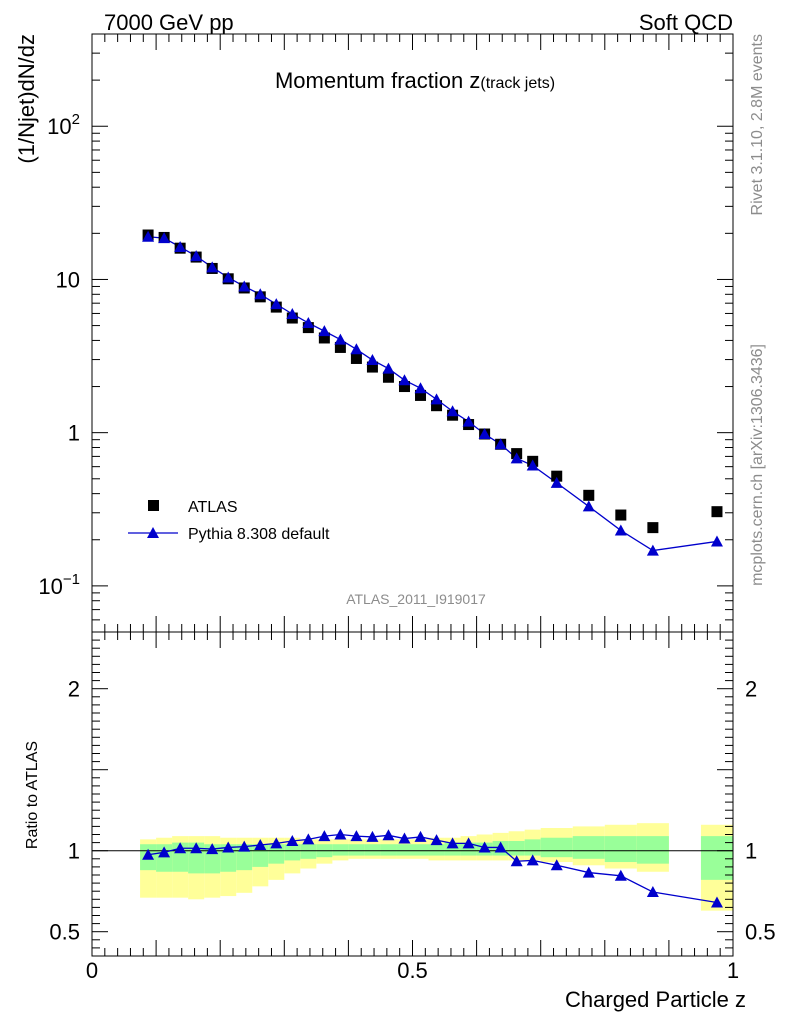  Describe the element at coordinates (26, 99) in the screenshot. I see `main-y-axis-label: (1/Njet)dN/dz` at that location.